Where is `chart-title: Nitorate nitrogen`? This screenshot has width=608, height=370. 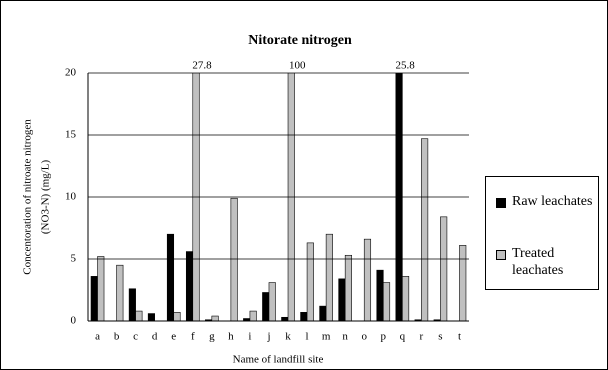
chart-title: Nitorate nitrogen is located at coordinates (300, 40).